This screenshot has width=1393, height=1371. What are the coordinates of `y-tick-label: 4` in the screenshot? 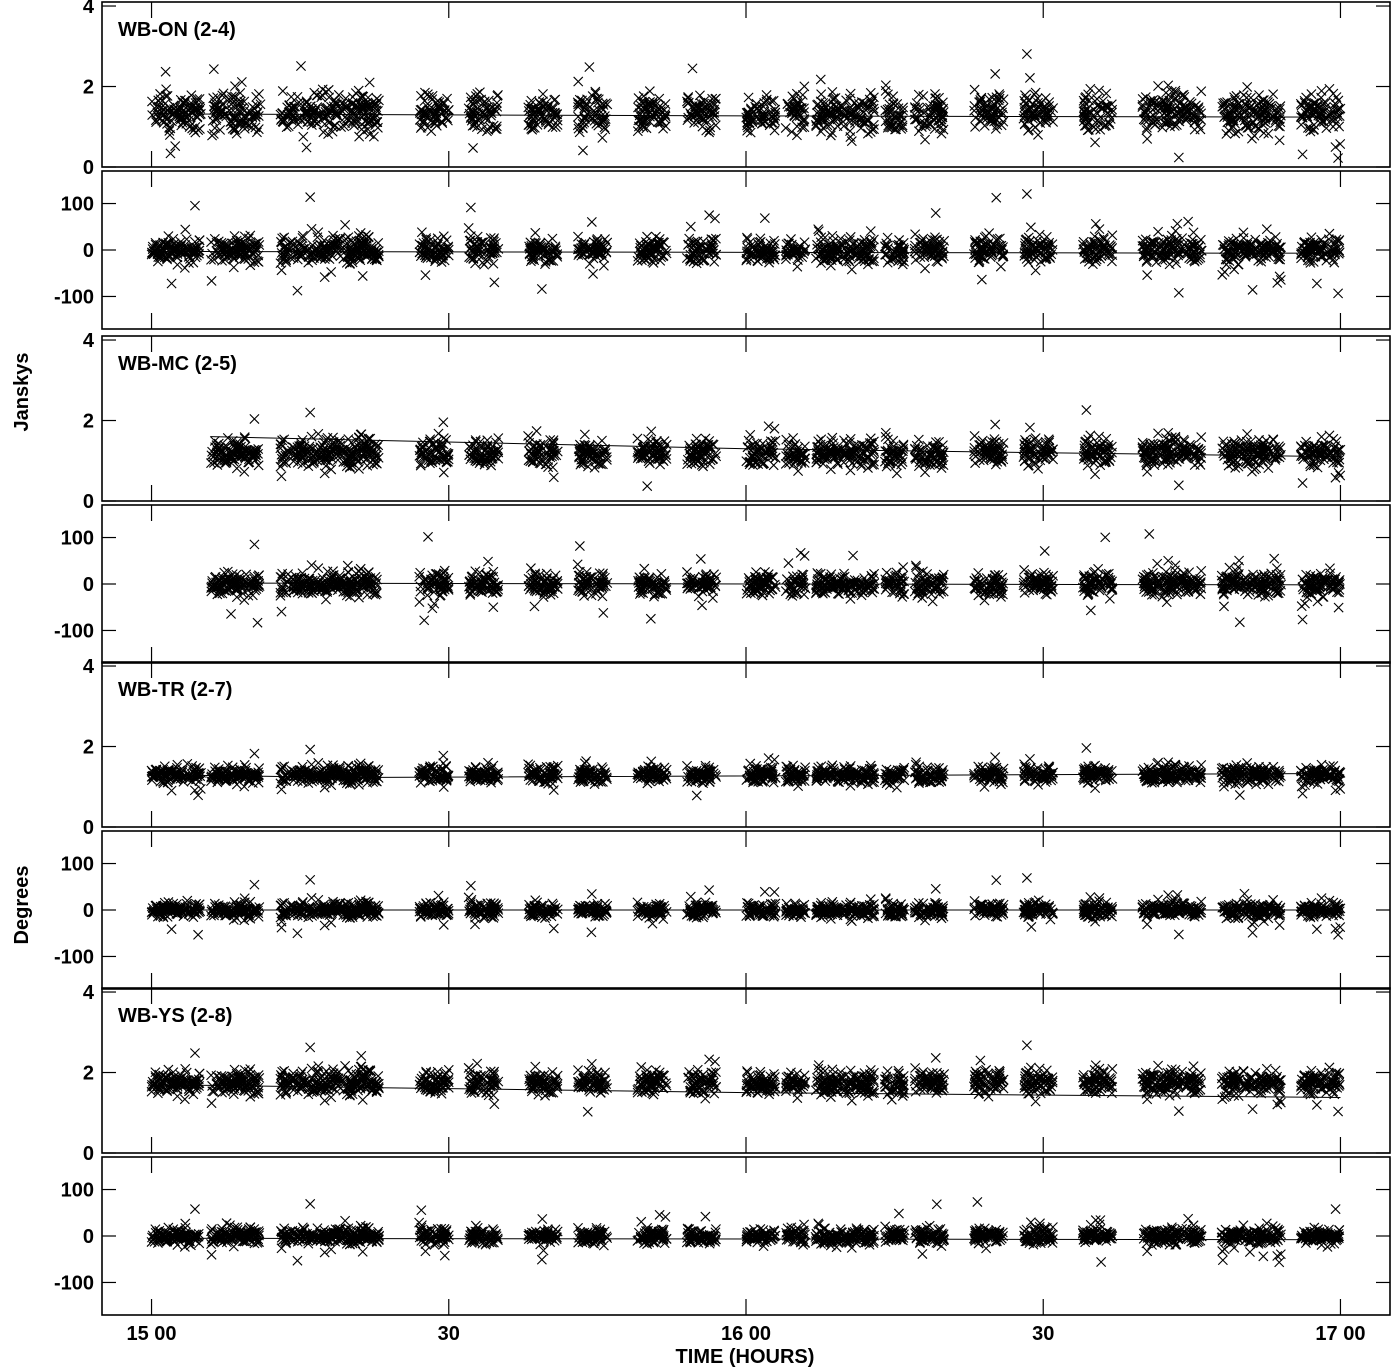 It's located at (89, 9).